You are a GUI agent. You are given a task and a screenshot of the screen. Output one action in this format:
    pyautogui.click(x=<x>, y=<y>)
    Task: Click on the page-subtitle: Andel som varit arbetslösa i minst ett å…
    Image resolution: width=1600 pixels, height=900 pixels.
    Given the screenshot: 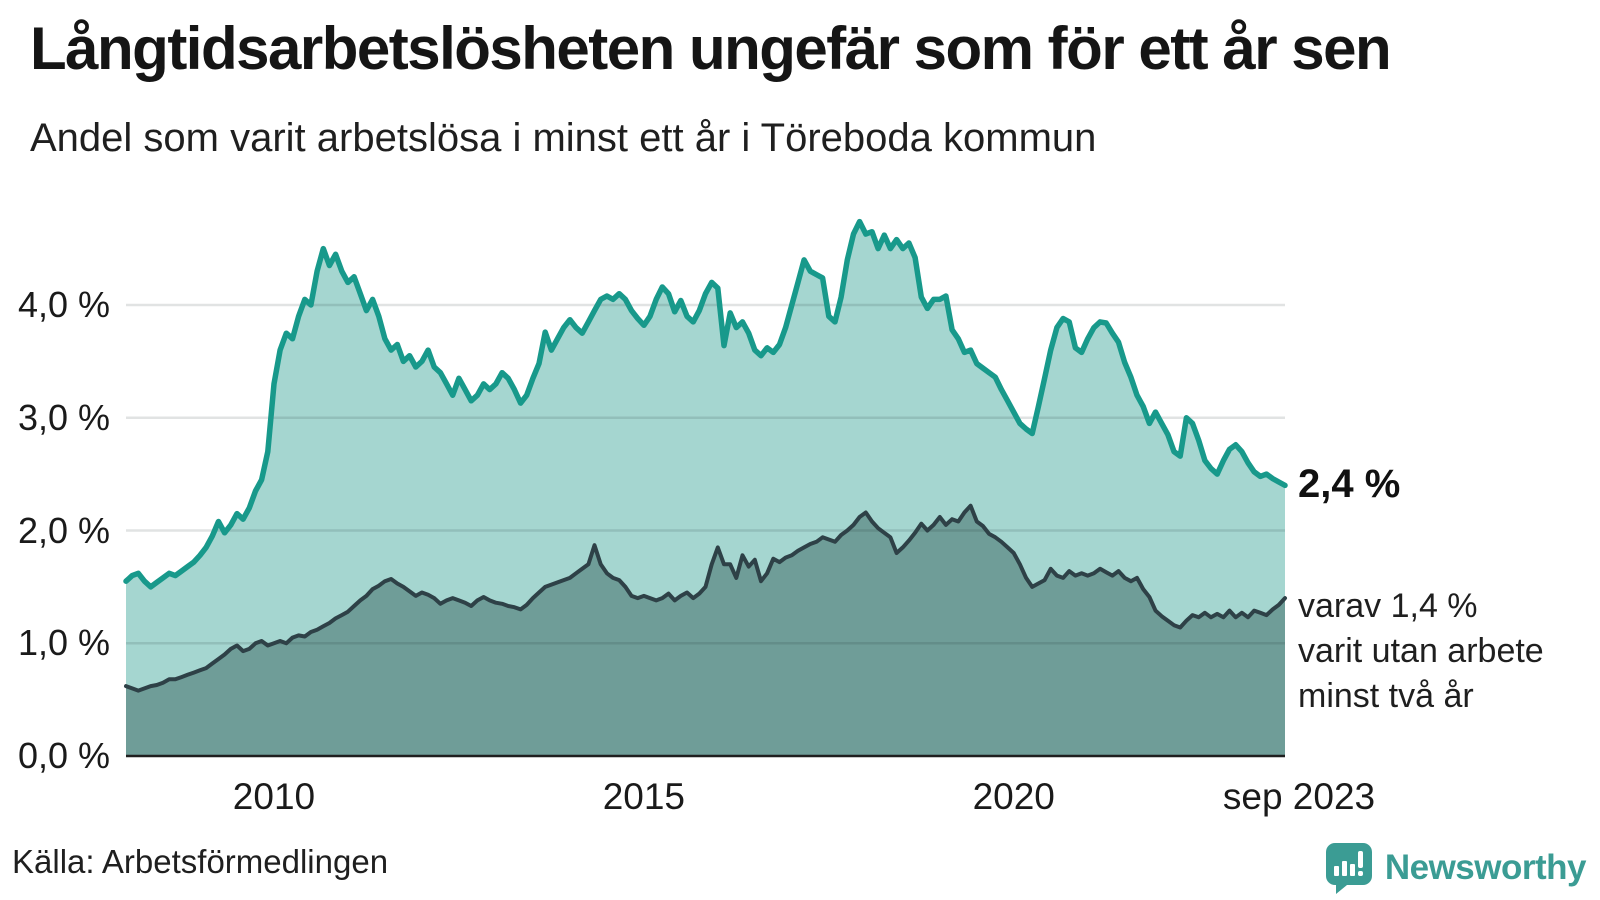 What is the action you would take?
    pyautogui.click(x=563, y=138)
    